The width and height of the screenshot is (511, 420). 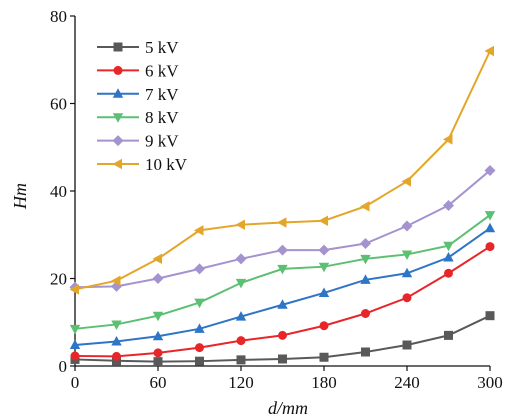 I want to click on legend-label: 10 kV, so click(x=166, y=164).